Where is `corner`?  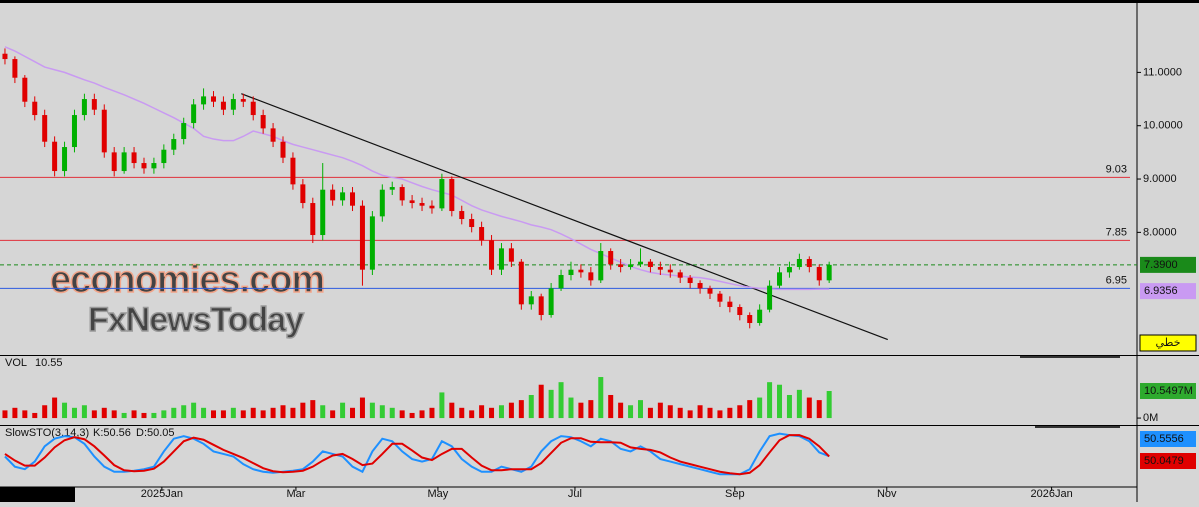
corner is located at coordinates (37, 494).